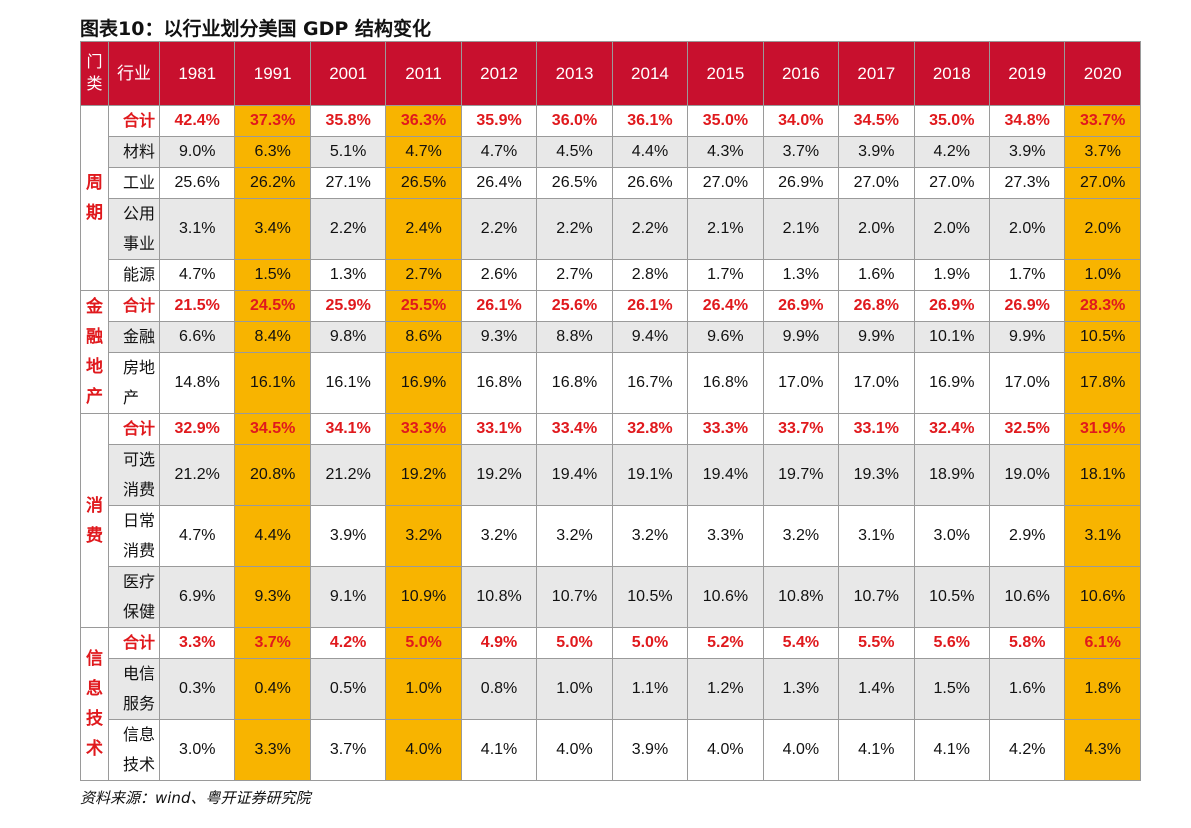 Image resolution: width=1191 pixels, height=828 pixels. Describe the element at coordinates (348, 275) in the screenshot. I see `value-cell: 1.3%` at that location.